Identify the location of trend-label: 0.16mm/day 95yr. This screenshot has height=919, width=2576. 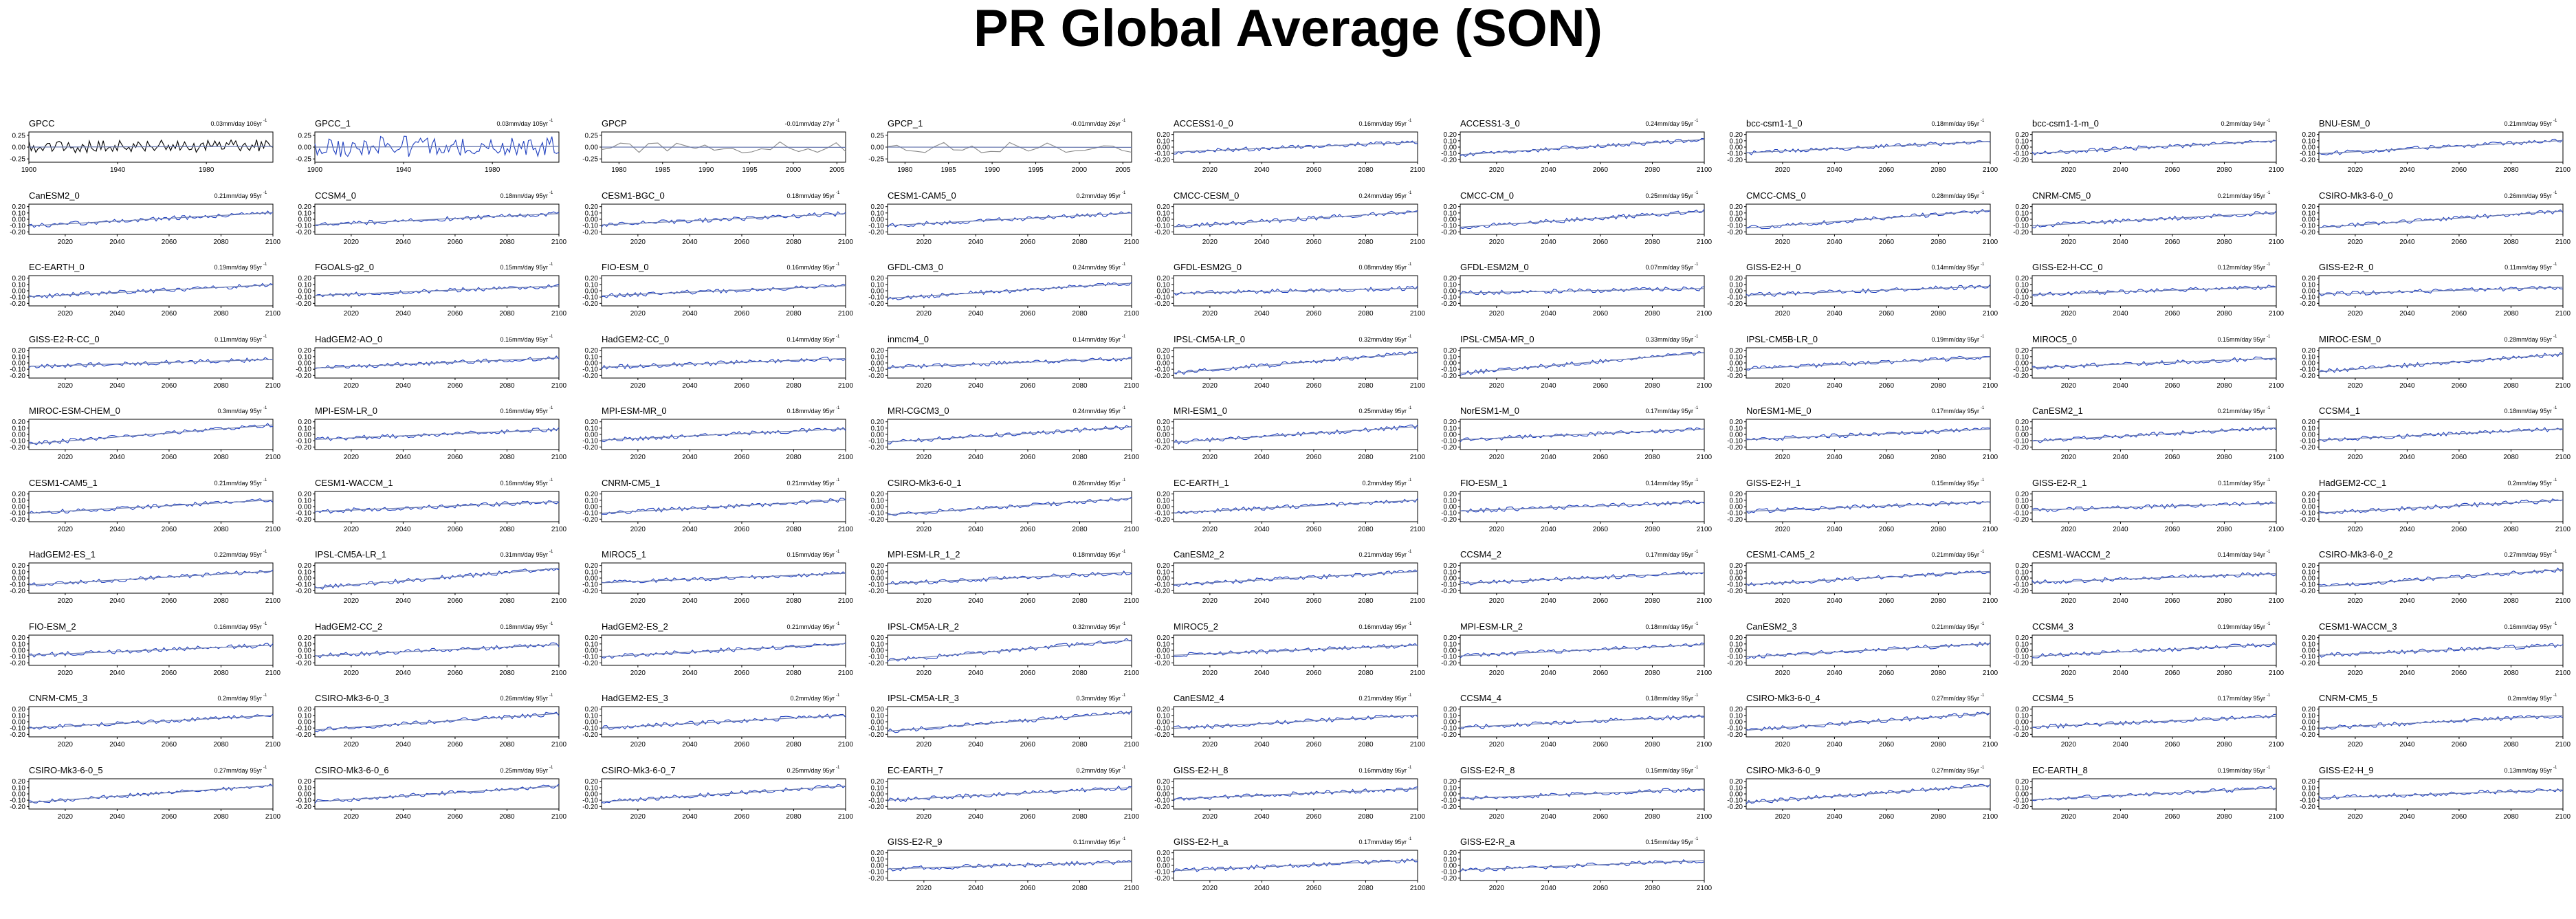
(1382, 626).